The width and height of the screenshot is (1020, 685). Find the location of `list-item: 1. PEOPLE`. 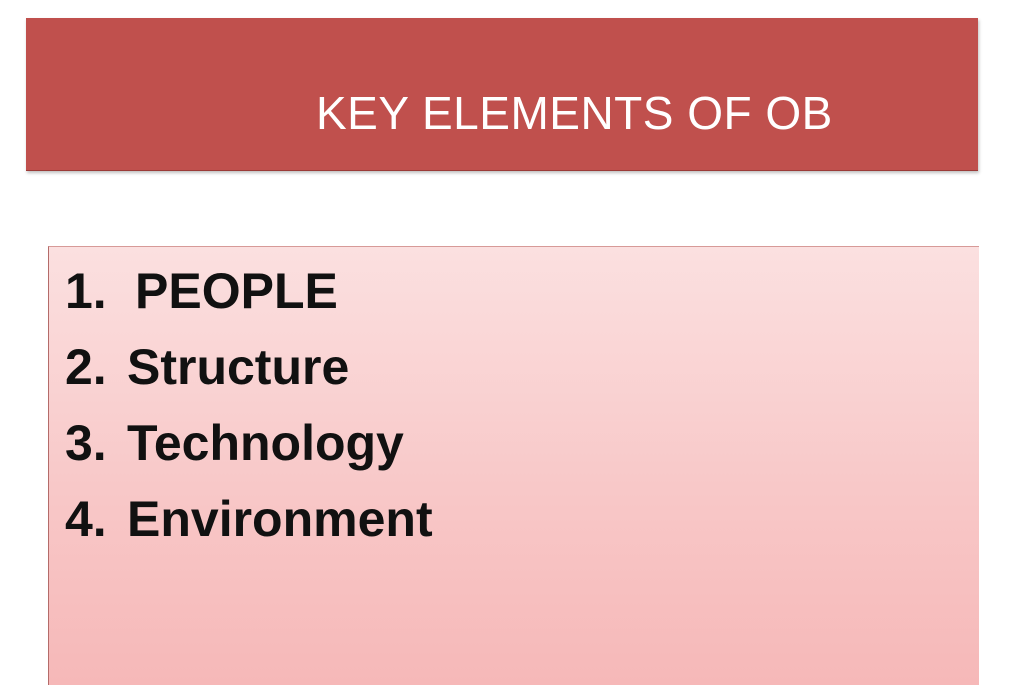

list-item: 1. PEOPLE is located at coordinates (249, 291).